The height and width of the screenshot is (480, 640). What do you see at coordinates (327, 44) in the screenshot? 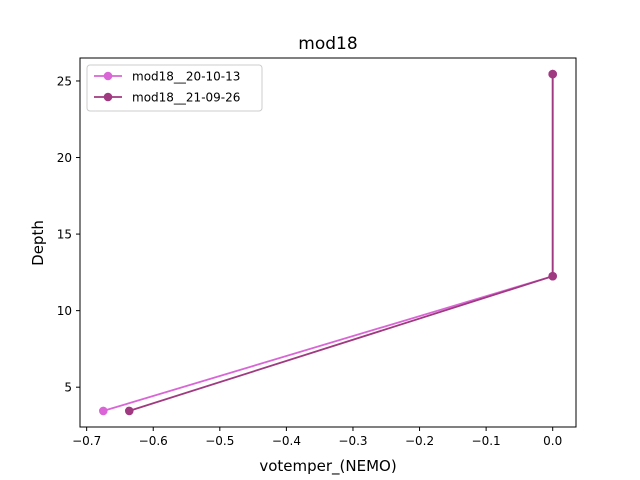
I see `chart-title: mod18` at bounding box center [327, 44].